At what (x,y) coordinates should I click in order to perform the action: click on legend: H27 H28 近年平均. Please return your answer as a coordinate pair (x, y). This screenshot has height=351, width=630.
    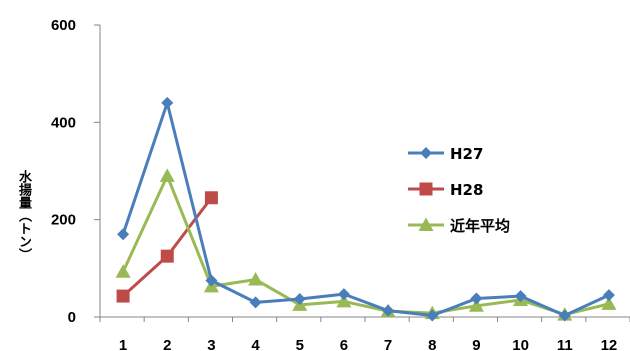
    Looking at the image, I should click on (459, 190).